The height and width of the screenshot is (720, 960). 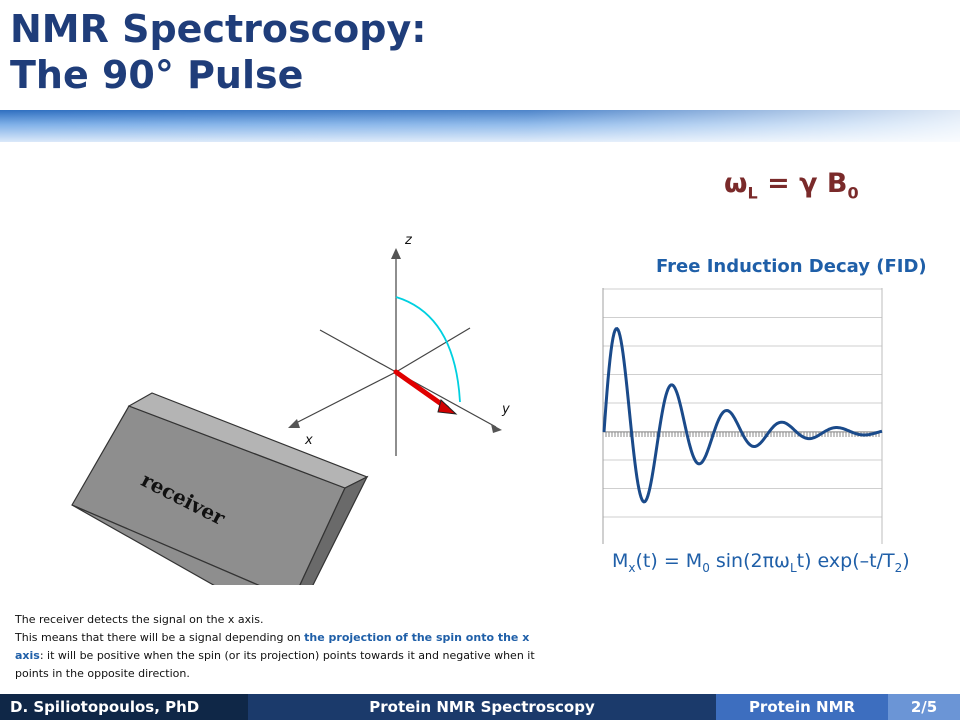 I want to click on footer-page-number: 2/5, so click(x=924, y=707).